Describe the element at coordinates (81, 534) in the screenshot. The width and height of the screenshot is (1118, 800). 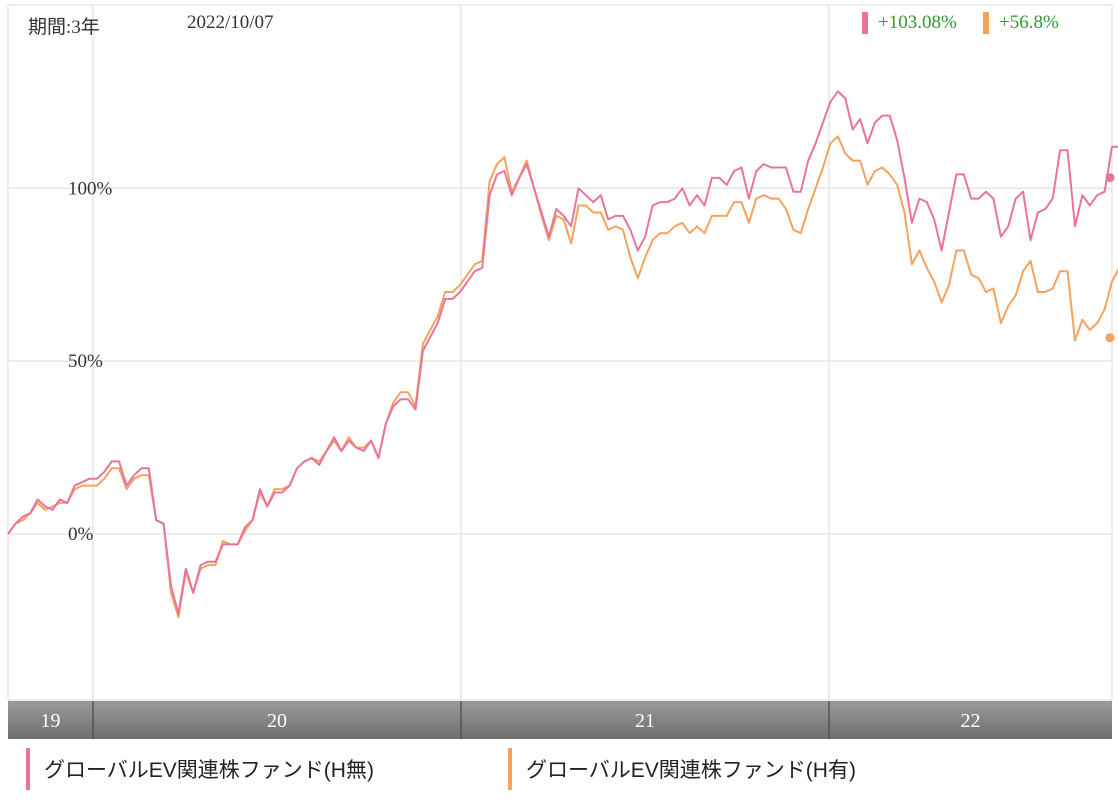
I see `y-tick-label: 0%` at that location.